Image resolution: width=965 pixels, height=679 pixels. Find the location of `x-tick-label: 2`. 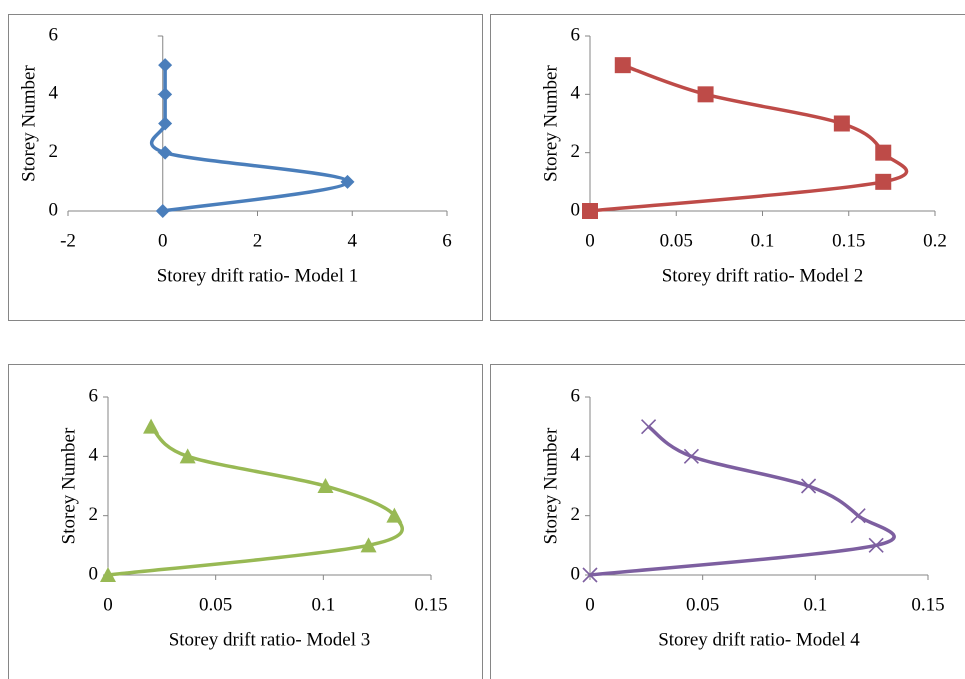

x-tick-label: 2 is located at coordinates (258, 240).